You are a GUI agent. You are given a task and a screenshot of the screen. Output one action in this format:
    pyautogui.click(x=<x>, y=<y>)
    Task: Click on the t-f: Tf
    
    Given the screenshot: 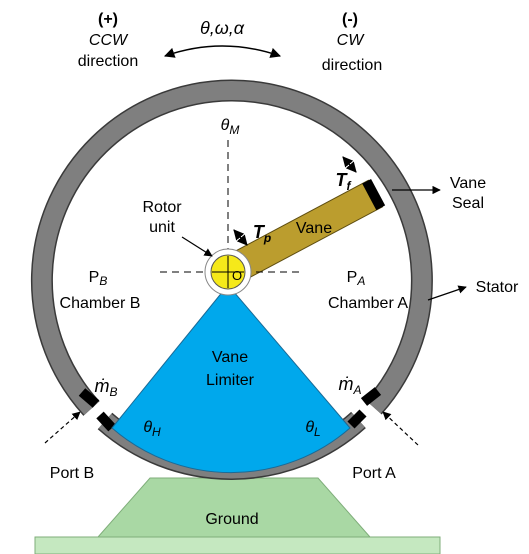 What is the action you would take?
    pyautogui.click(x=344, y=181)
    